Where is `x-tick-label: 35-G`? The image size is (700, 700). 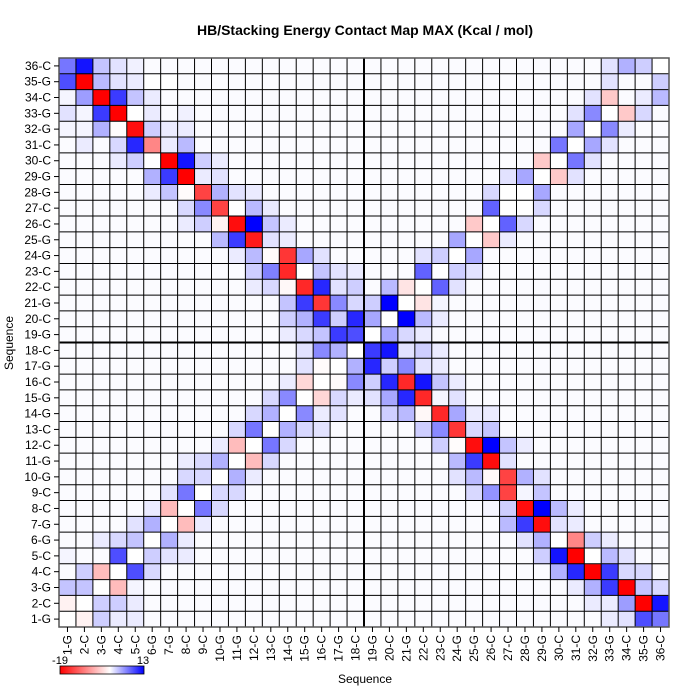 x-tick-label: 35-G is located at coordinates (644, 648).